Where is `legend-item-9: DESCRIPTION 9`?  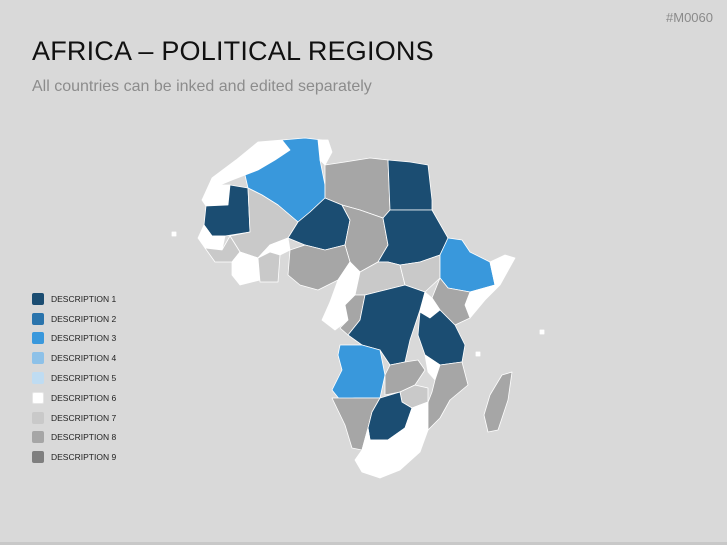 legend-item-9: DESCRIPTION 9 is located at coordinates (74, 457).